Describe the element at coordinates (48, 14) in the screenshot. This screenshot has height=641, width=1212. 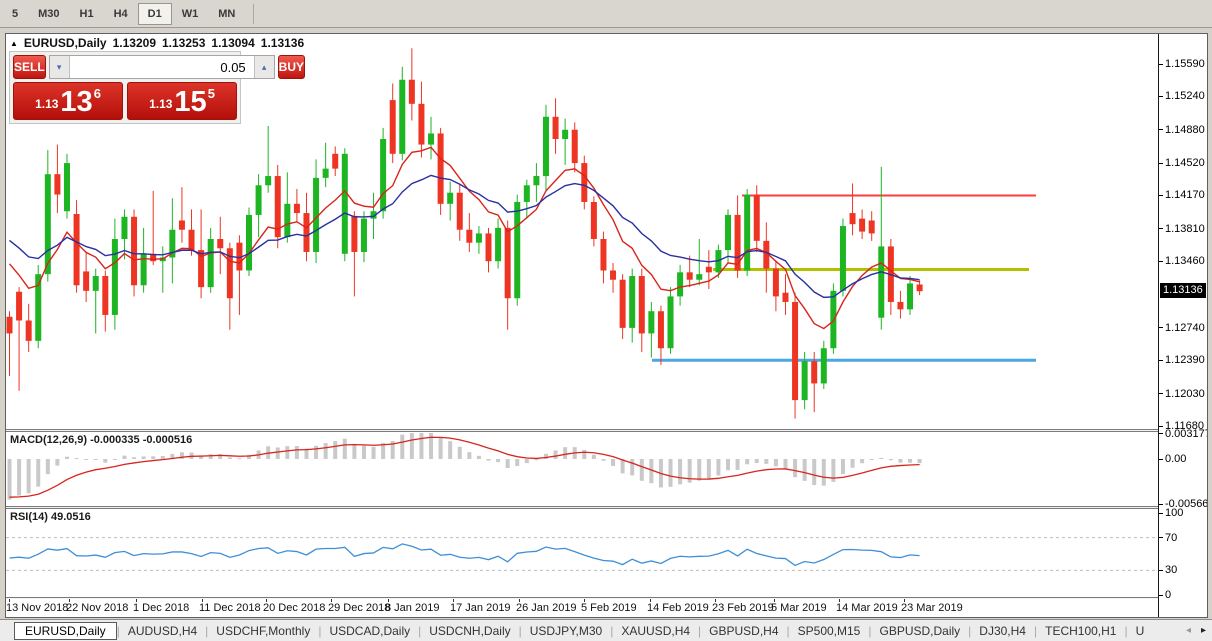
I see `timeframe-m30: M30` at that location.